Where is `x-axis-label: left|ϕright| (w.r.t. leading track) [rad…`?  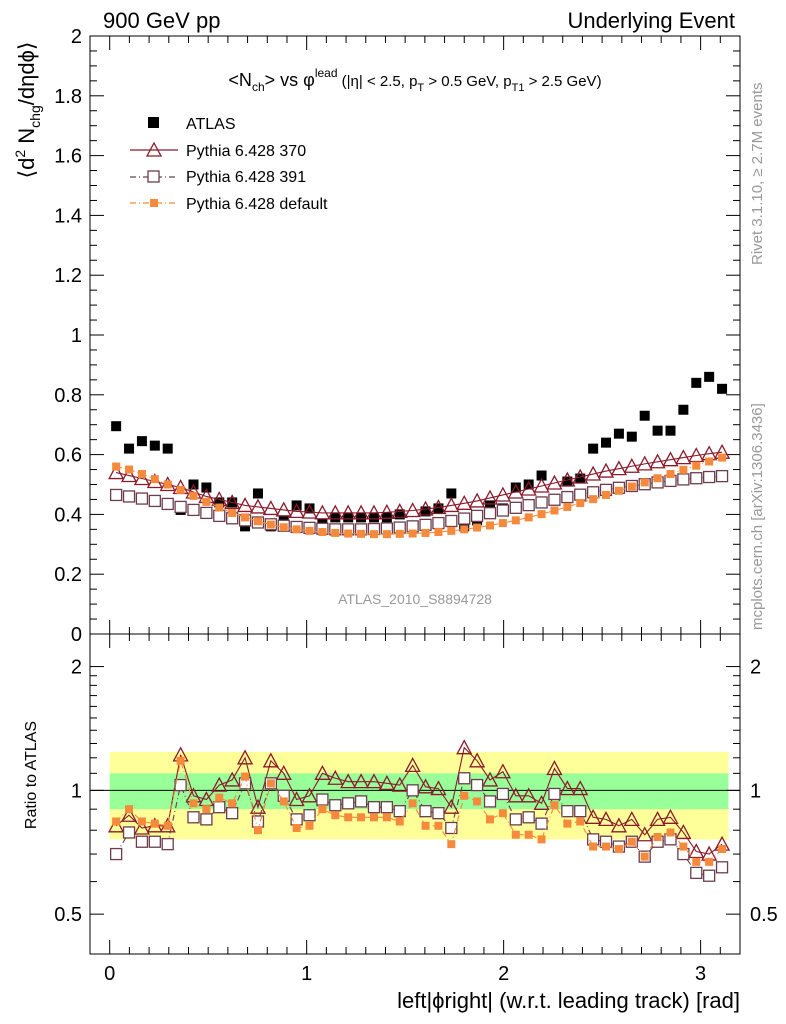 x-axis-label: left|ϕright| (w.r.t. leading track) [rad… is located at coordinates (568, 1000).